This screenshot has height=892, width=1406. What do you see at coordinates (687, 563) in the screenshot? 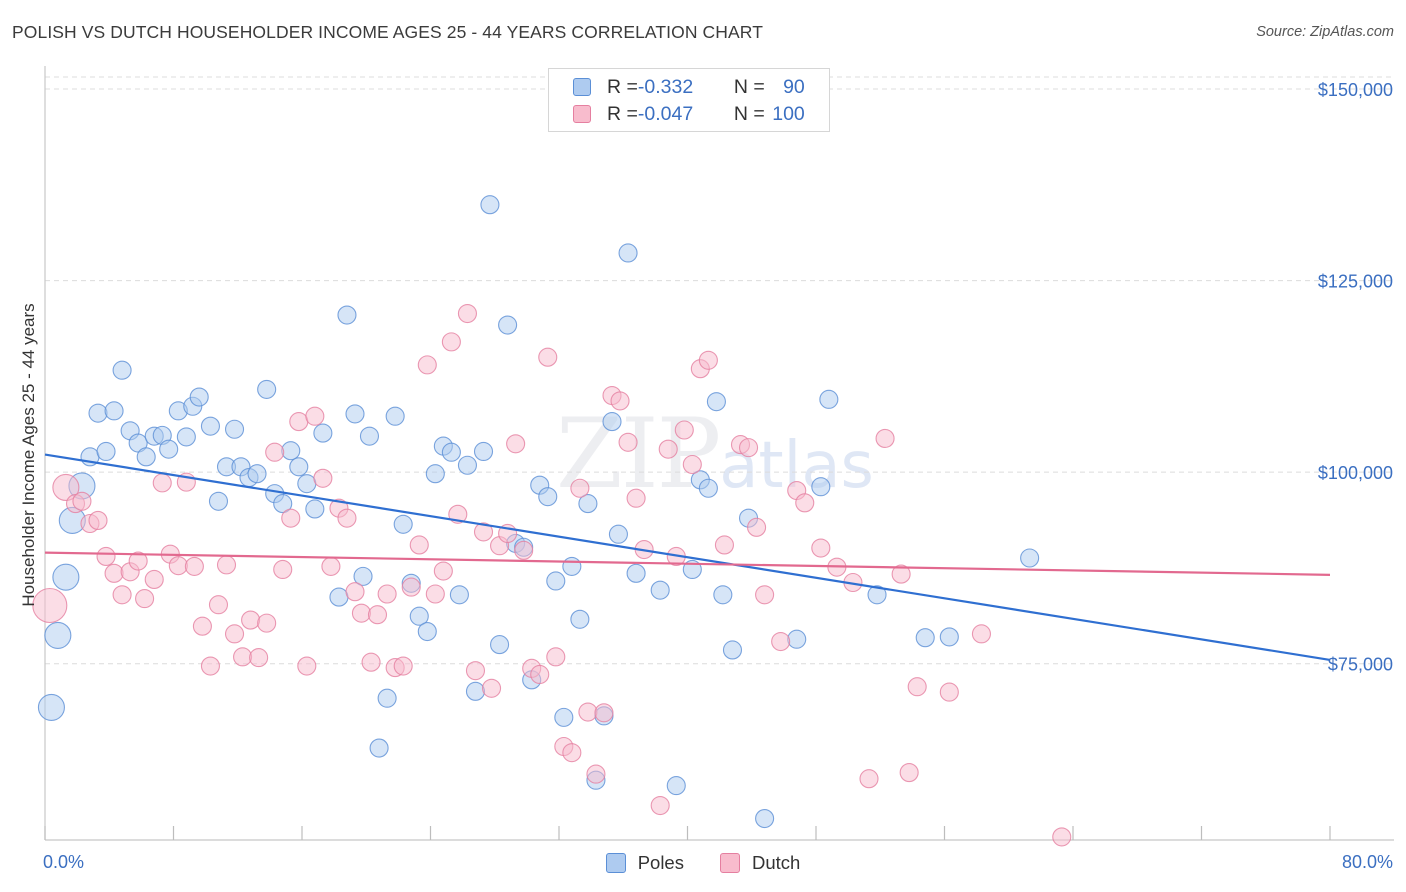
I see `dutch-trend-line` at bounding box center [687, 563].